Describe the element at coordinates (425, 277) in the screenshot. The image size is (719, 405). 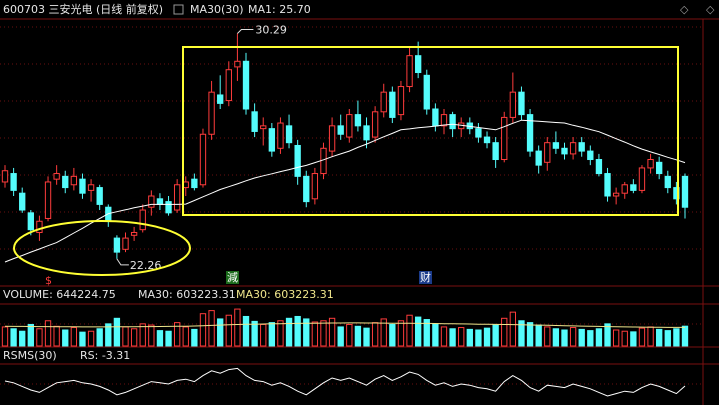
I see `event-marker: 财` at that location.